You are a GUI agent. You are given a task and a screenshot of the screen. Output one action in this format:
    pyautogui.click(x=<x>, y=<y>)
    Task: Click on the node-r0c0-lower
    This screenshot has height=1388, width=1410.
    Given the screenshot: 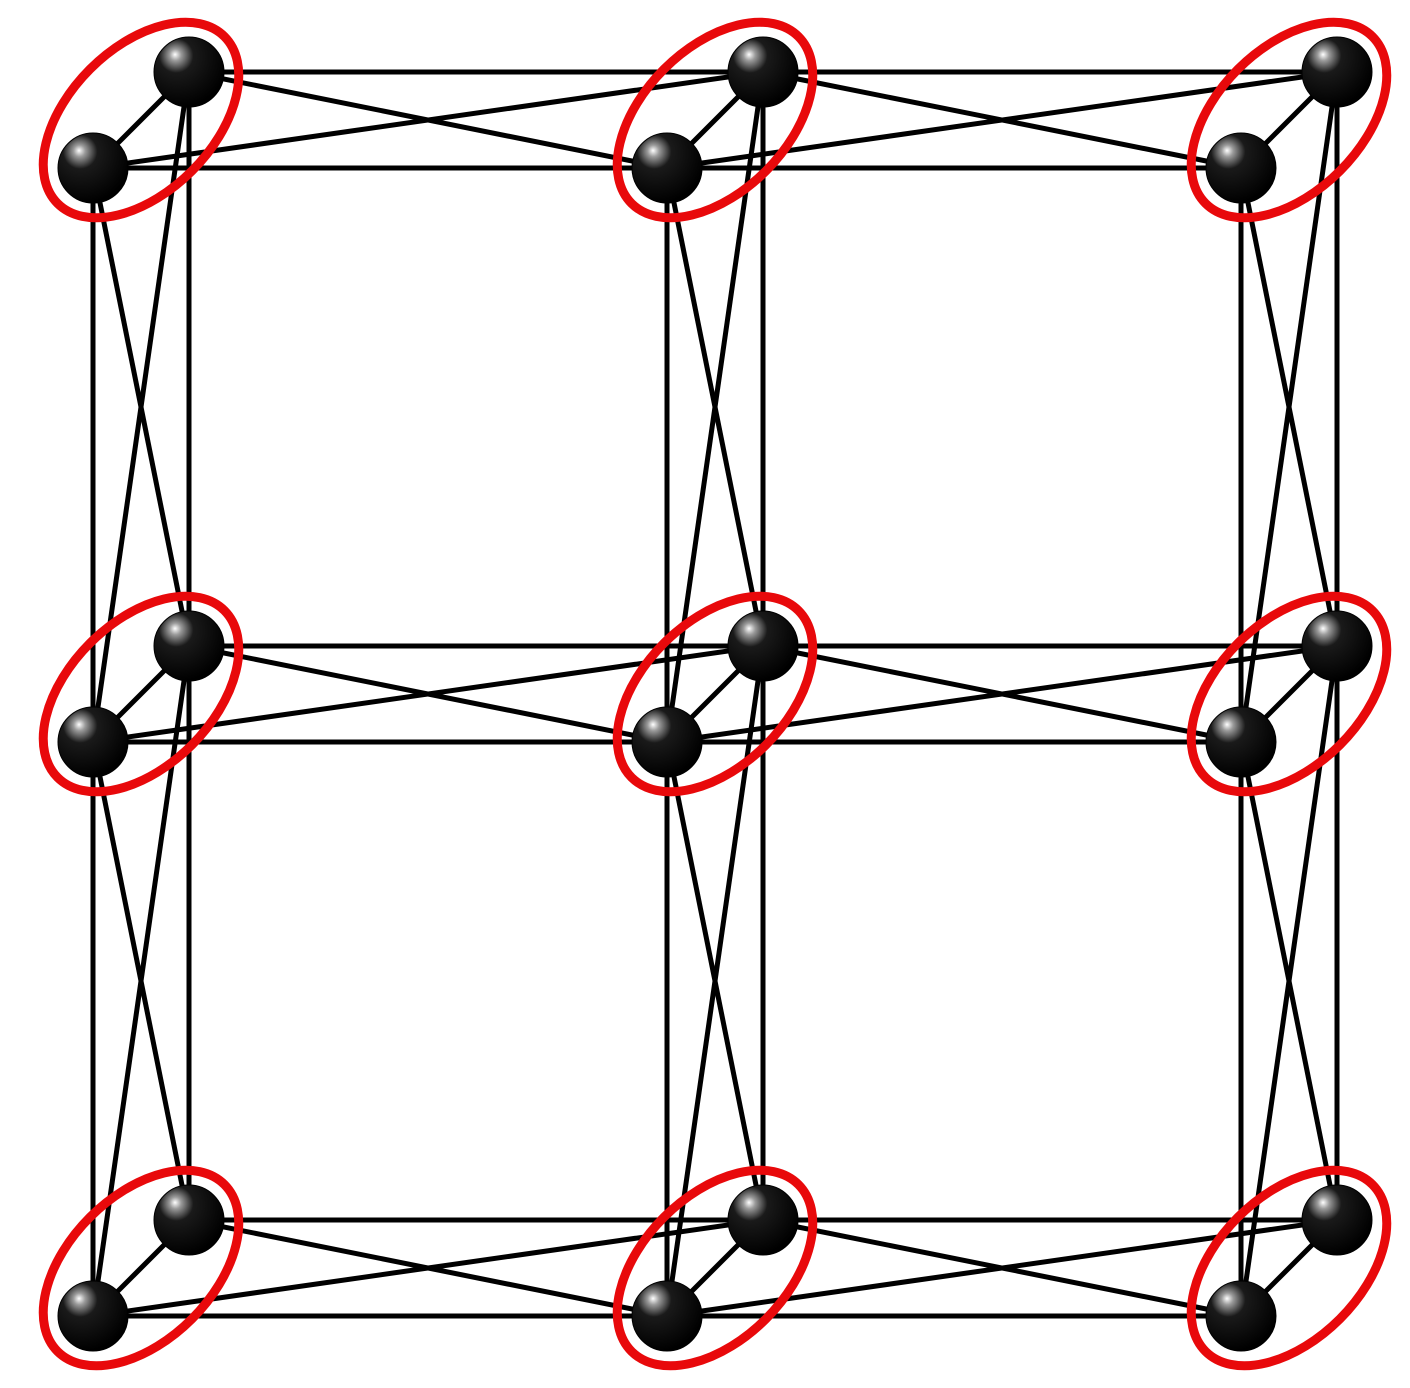 What is the action you would take?
    pyautogui.click(x=93, y=168)
    